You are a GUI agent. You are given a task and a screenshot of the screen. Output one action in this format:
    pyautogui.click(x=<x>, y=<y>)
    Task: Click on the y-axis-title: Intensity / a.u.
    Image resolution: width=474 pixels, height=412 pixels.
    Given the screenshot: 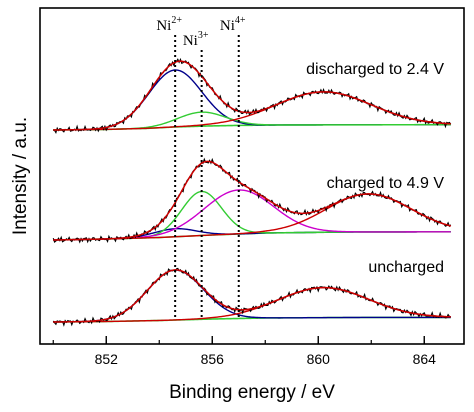 What is the action you would take?
    pyautogui.click(x=20, y=176)
    